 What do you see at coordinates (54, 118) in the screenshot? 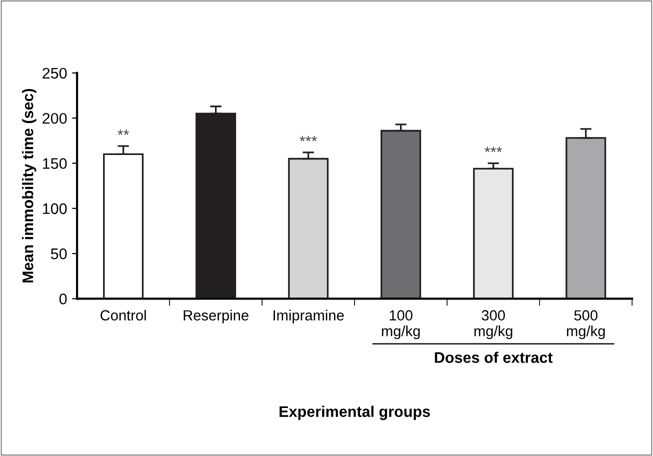
I see `y-tick-label: 200` at bounding box center [54, 118].